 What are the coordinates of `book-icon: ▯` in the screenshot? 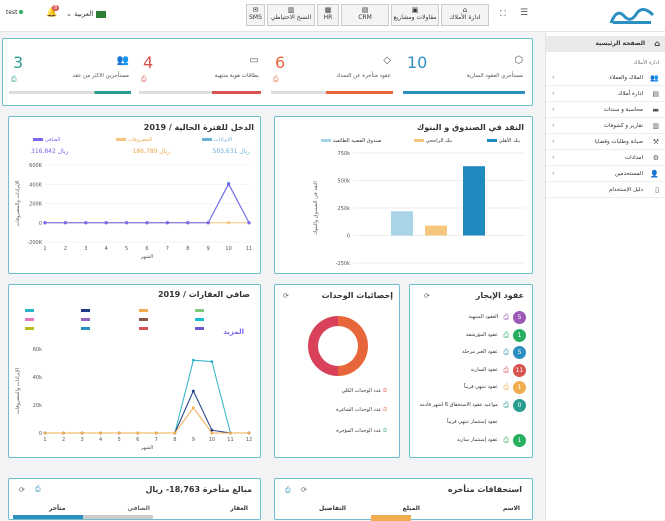 It's located at (657, 190).